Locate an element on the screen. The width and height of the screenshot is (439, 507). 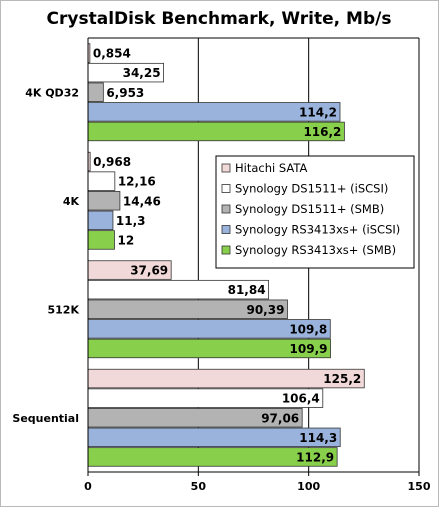
legend-entry: Synology DS1511+ (SMB) is located at coordinates (309, 209).